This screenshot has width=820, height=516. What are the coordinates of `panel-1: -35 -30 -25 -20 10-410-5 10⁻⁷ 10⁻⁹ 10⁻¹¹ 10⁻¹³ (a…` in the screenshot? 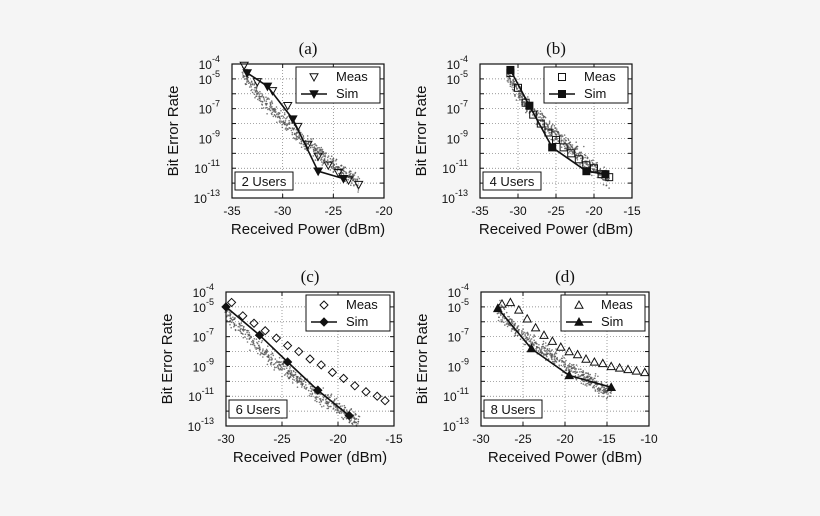 It's located at (279, 138).